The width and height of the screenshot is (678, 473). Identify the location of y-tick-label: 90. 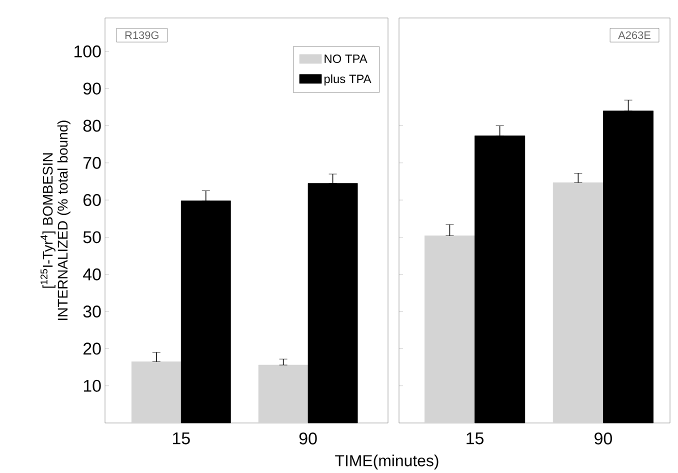
(92, 88).